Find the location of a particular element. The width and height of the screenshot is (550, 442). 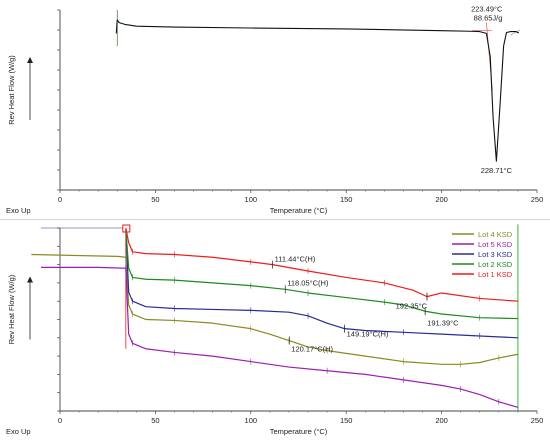

legend-entry: Lot 2 KSD is located at coordinates (495, 264).